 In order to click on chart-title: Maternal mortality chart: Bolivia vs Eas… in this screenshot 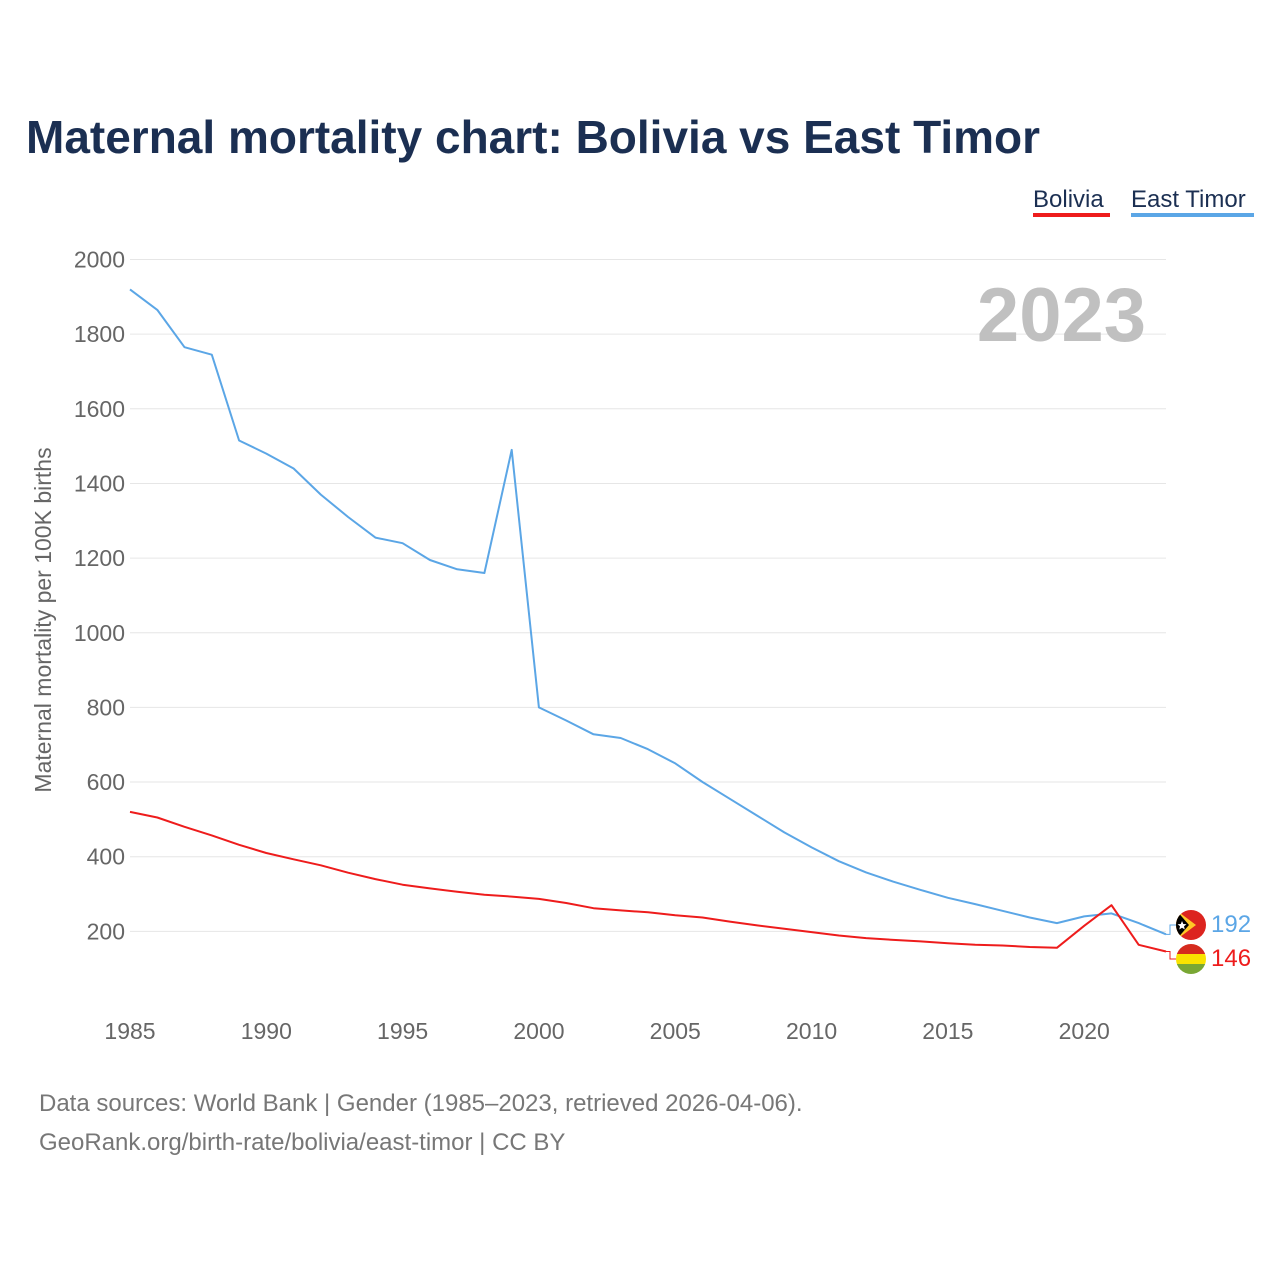, I will do `click(533, 137)`.